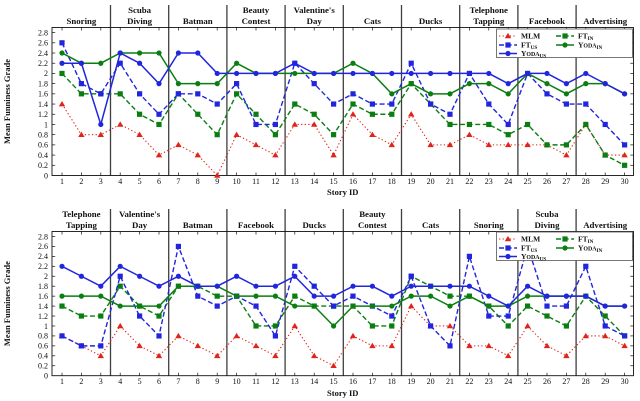 The image size is (640, 401). What do you see at coordinates (431, 225) in the screenshot?
I see `group-header: Cats` at bounding box center [431, 225].